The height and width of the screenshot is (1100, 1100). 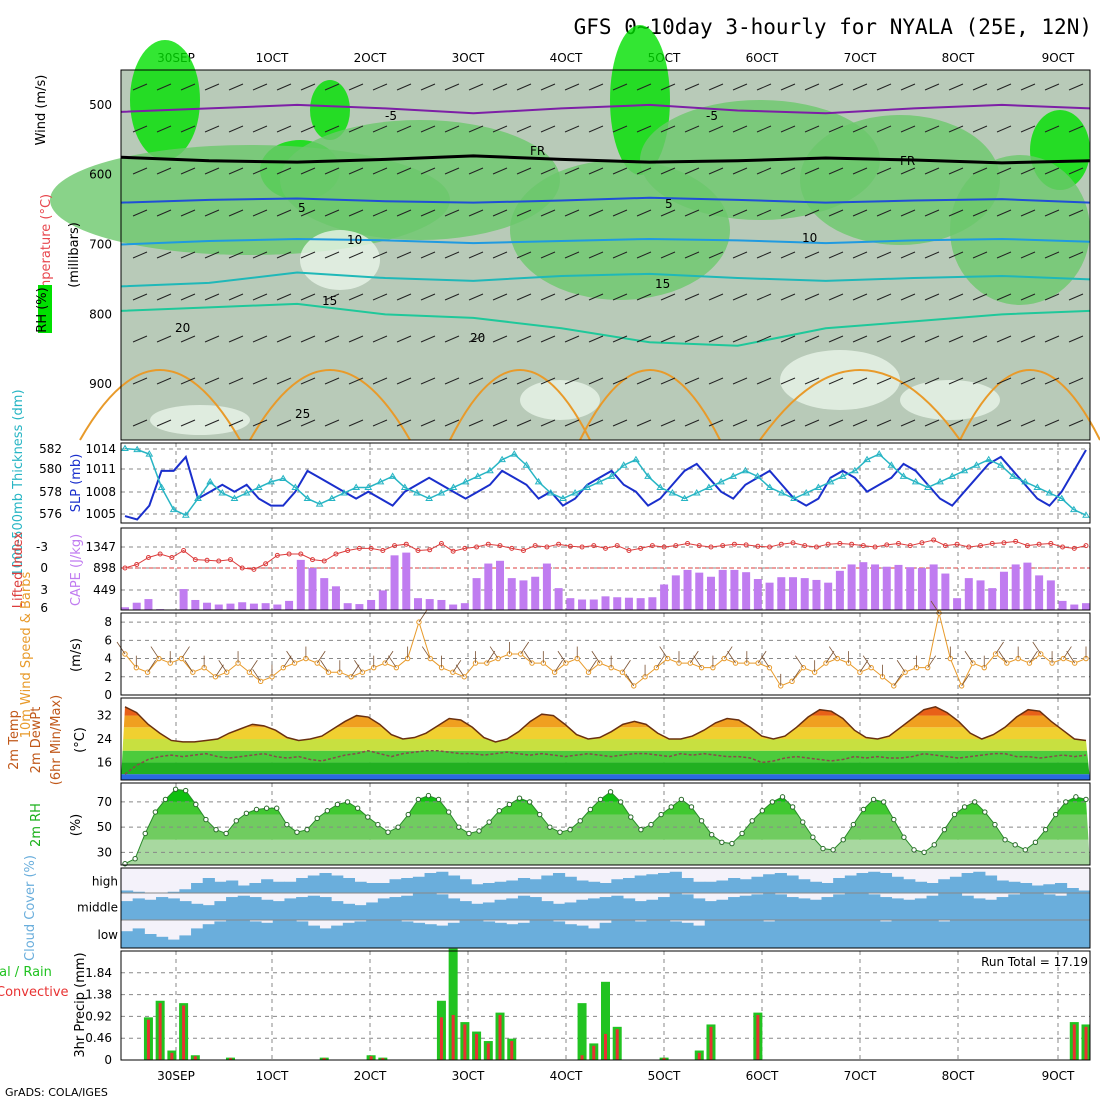 What do you see at coordinates (104, 827) in the screenshot?
I see `y-tick-label: 50` at bounding box center [104, 827].